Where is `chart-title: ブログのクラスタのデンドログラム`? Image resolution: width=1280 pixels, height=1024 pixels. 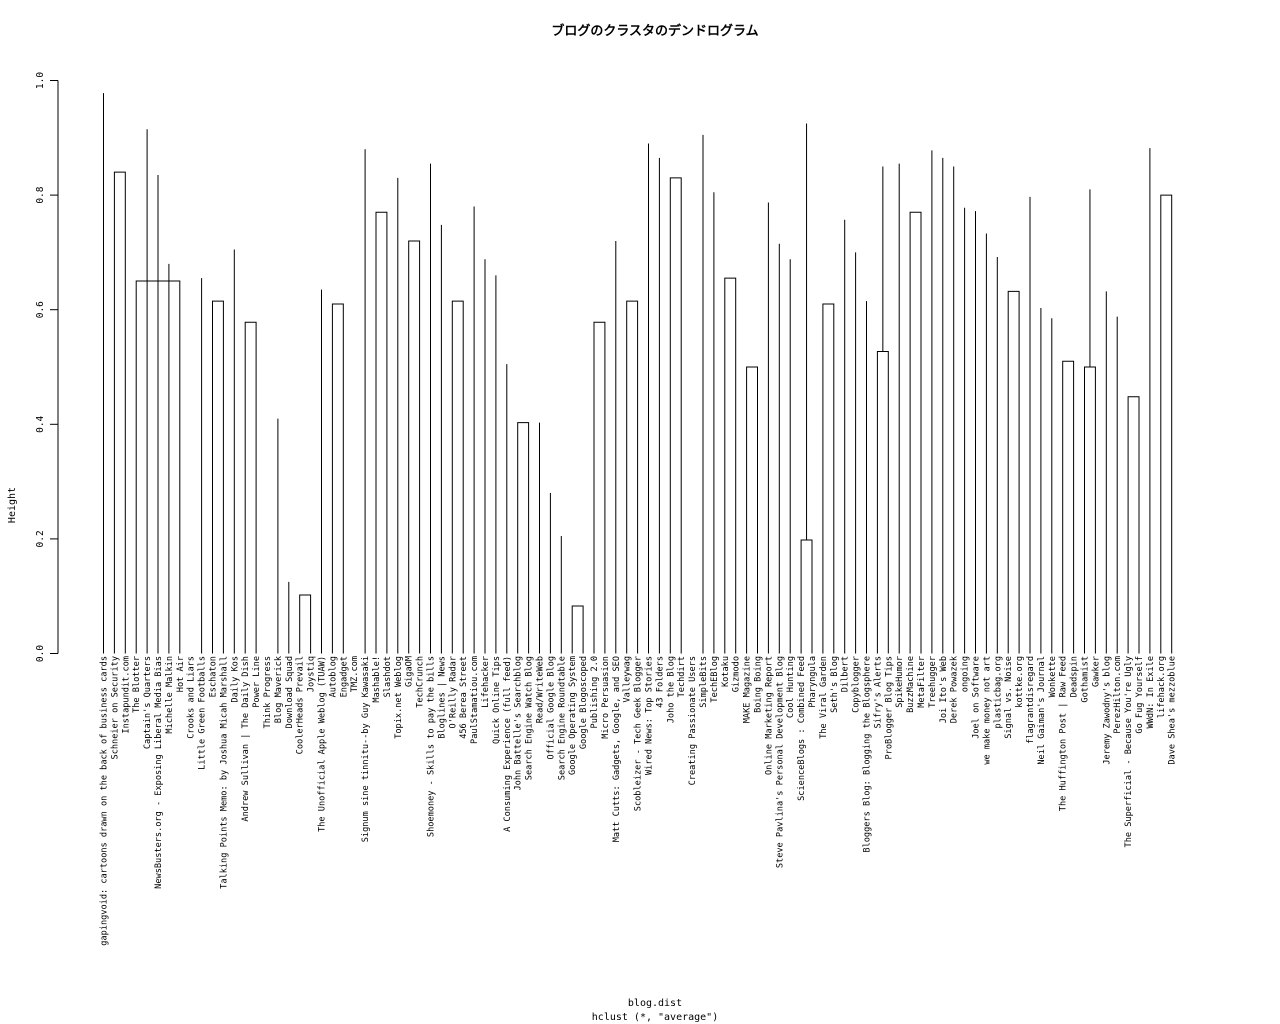 chart-title: ブログのクラスタのデンドログラム is located at coordinates (654, 31).